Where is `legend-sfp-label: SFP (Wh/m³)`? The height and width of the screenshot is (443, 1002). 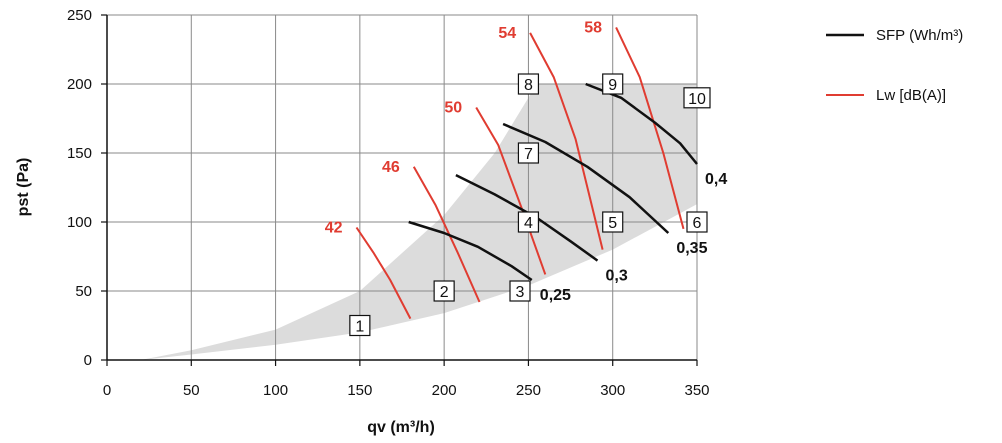 legend-sfp-label: SFP (Wh/m³) is located at coordinates (919, 35).